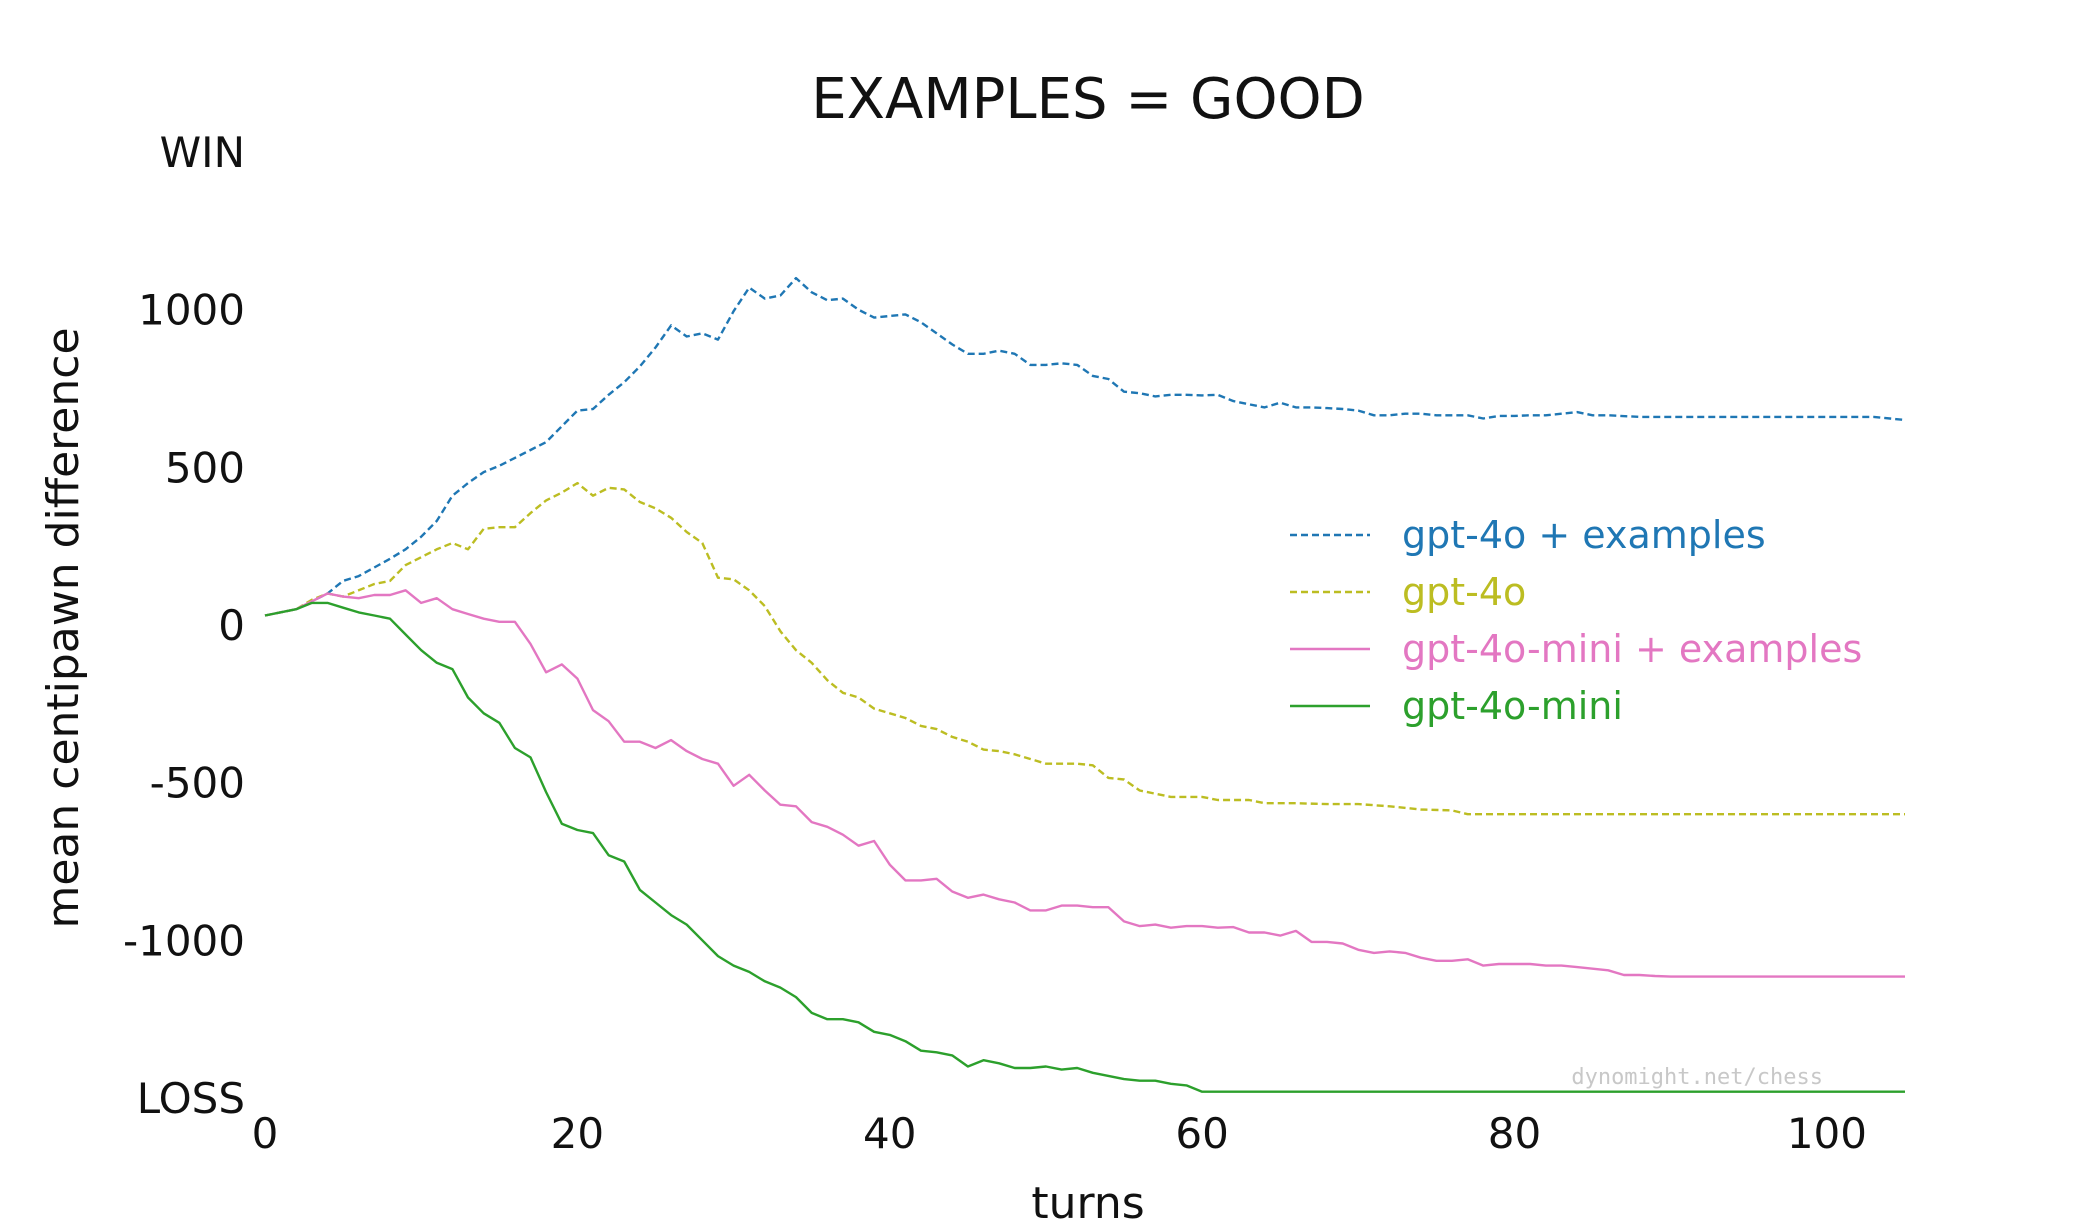 The width and height of the screenshot is (2100, 1225). Describe the element at coordinates (1087, 1201) in the screenshot. I see `x-axis-label: turns` at that location.